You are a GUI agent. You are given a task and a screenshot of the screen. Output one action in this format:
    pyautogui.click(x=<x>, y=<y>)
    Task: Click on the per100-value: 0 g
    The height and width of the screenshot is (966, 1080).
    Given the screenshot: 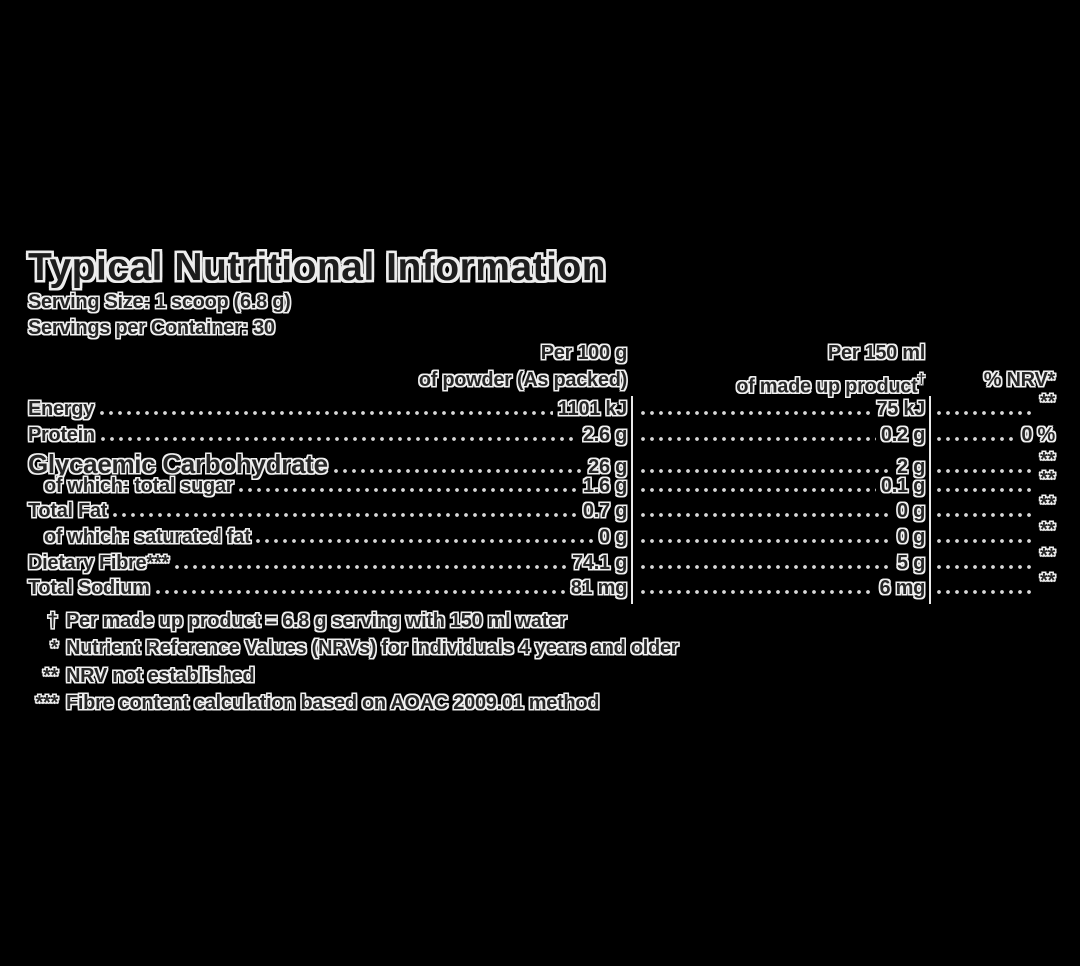 What is the action you would take?
    pyautogui.click(x=613, y=536)
    